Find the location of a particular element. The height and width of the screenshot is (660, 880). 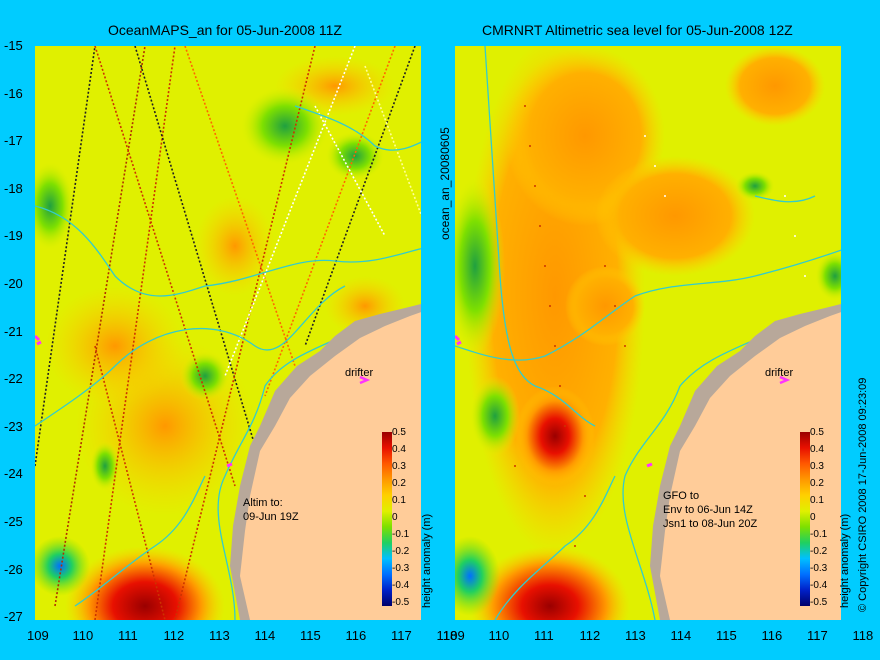

y-tick-label: -24 is located at coordinates (13, 474).